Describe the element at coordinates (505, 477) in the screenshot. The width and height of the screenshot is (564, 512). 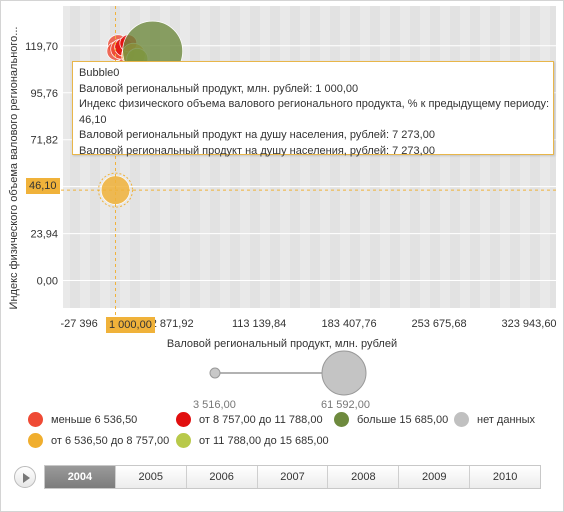
I see `year-tab-2010: 2010` at that location.